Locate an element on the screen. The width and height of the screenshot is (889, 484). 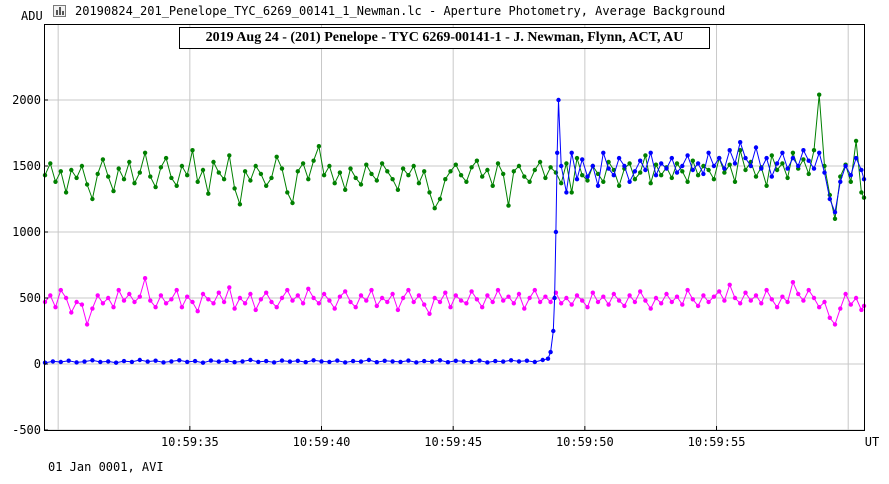
lightcurve-app-icon is located at coordinates (59, 11).